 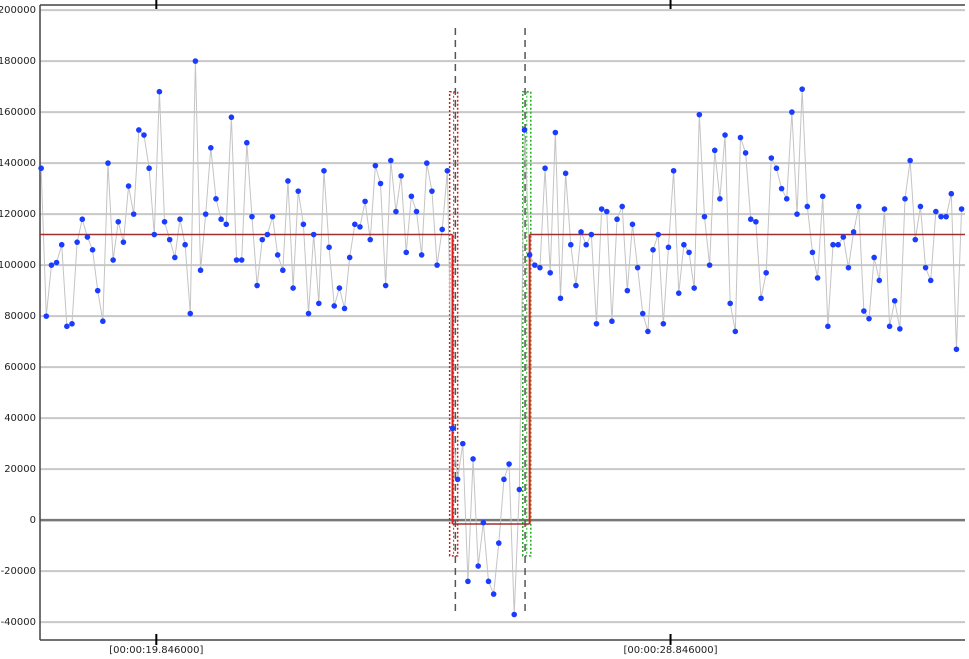 What do you see at coordinates (18, 571) in the screenshot?
I see `y-tick-label: -20000` at bounding box center [18, 571].